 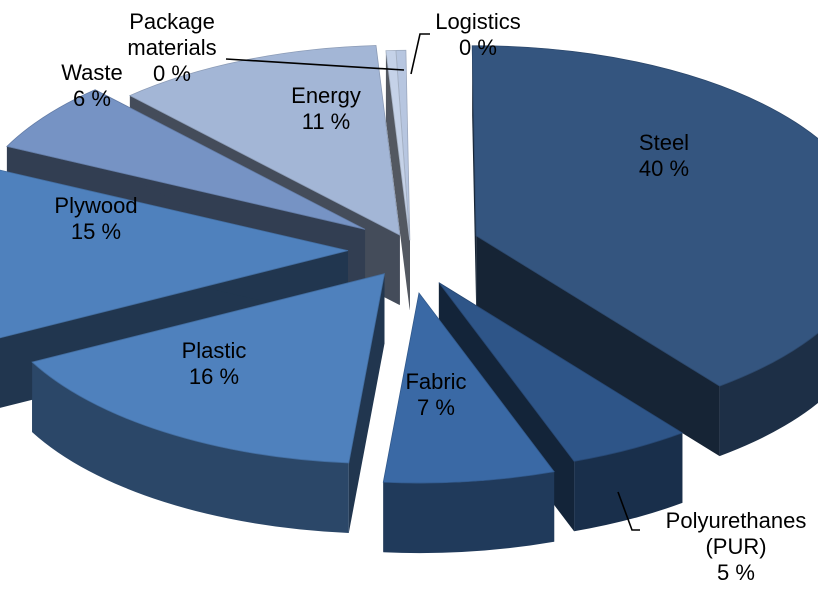 What do you see at coordinates (172, 73) in the screenshot?
I see `label-value-package-materials: 0 %` at bounding box center [172, 73].